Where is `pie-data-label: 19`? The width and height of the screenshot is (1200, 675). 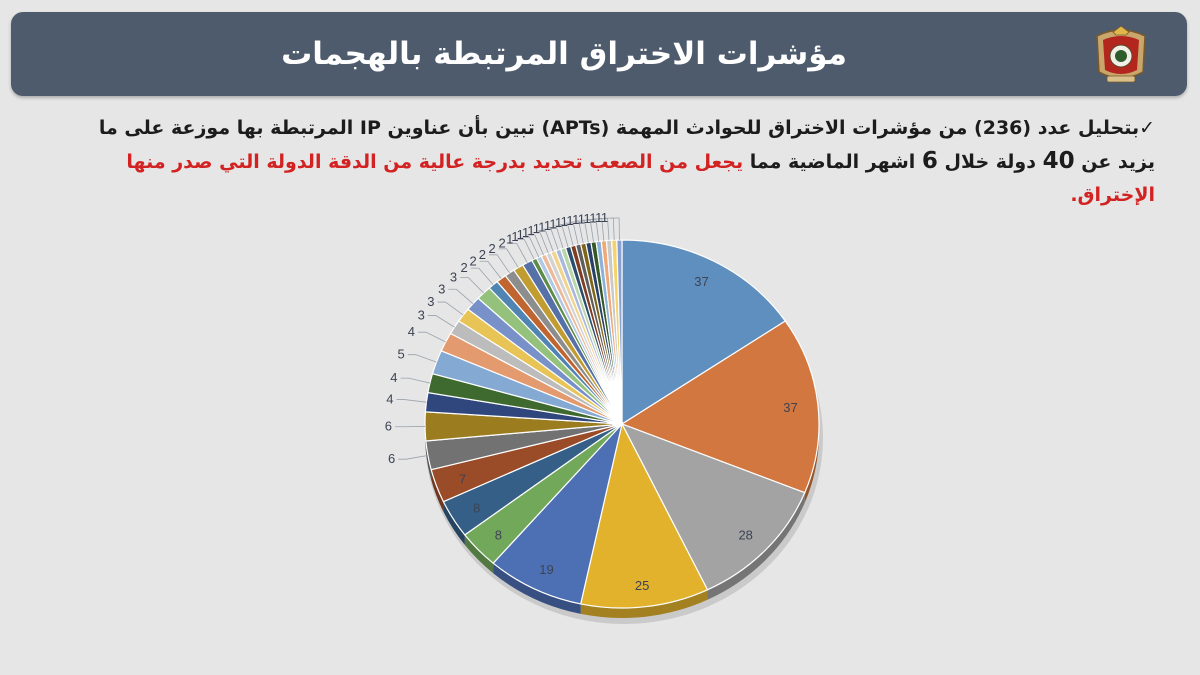
pie-data-label: 19 is located at coordinates (546, 569).